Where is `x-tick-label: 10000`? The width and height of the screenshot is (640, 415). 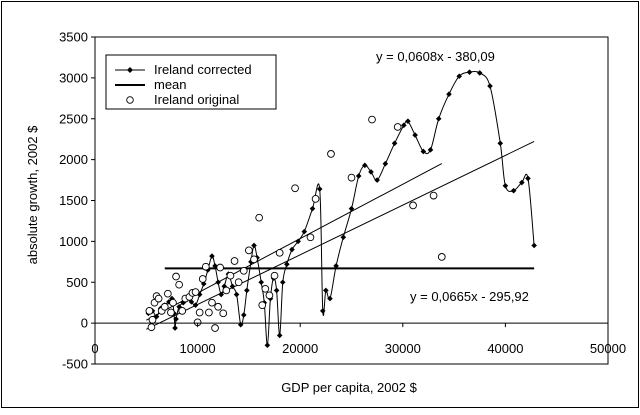
x-tick-label: 10000 is located at coordinates (198, 348).